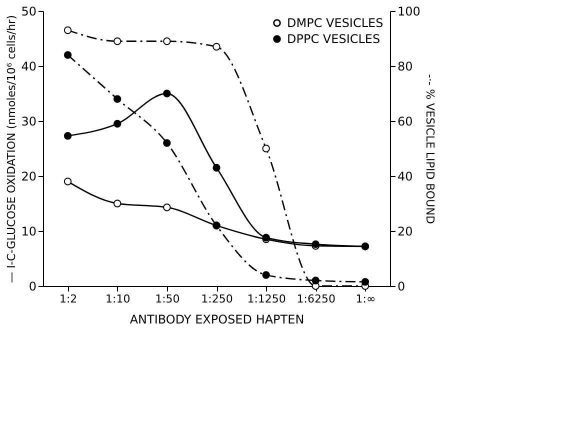 This screenshot has width=563, height=421. I want to click on y2-tick-label: 20, so click(405, 231).